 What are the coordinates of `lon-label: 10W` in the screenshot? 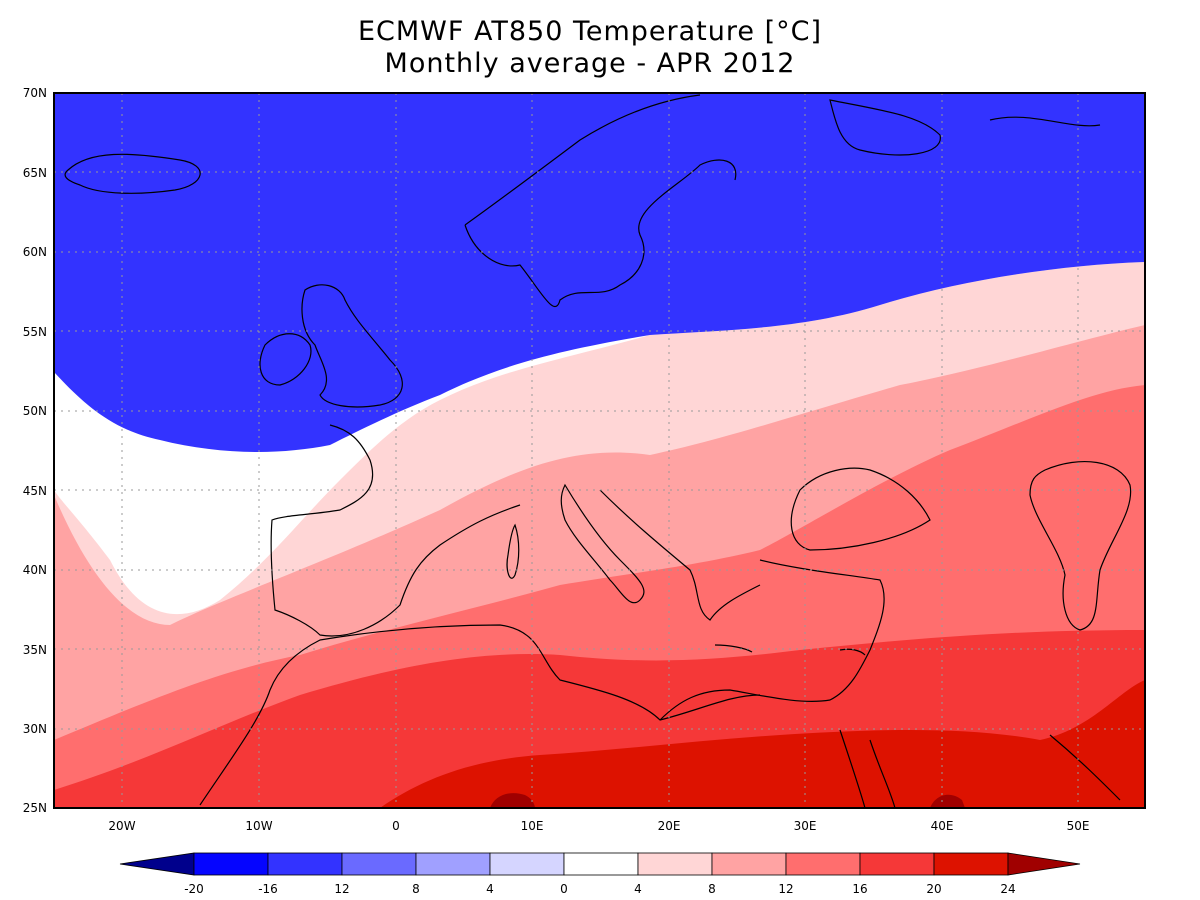 It's located at (258, 826).